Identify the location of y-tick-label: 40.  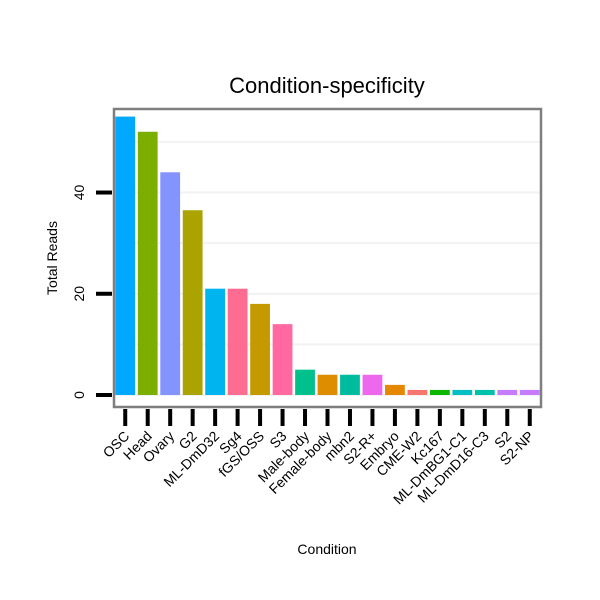
(79, 193).